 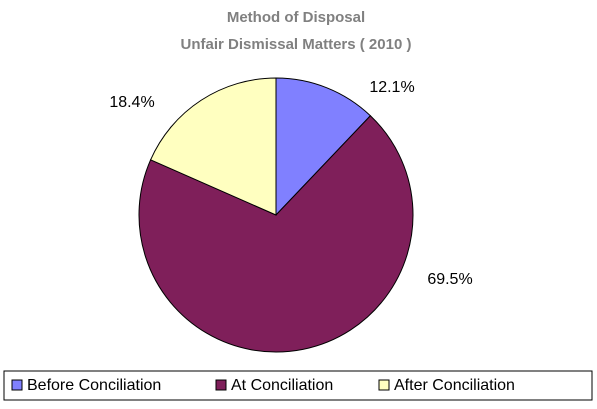 I want to click on chart-title: Method of Disposal, so click(x=296, y=17).